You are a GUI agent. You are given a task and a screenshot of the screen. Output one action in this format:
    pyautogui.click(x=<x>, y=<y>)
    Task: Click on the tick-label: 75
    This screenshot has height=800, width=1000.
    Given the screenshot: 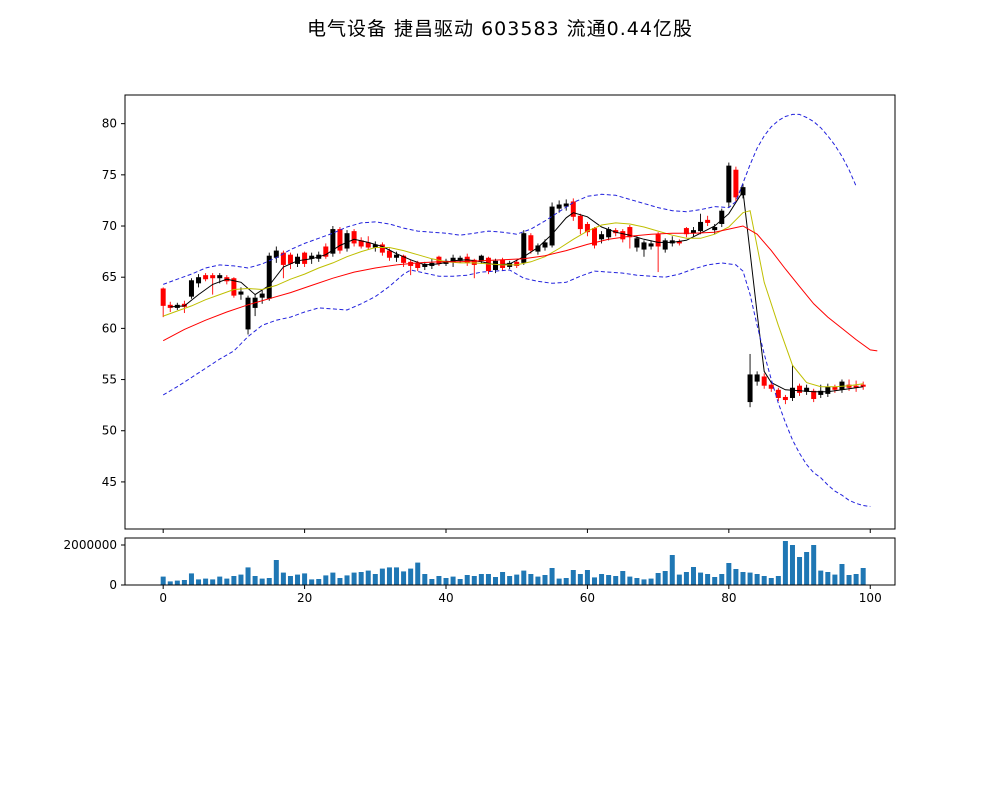 What is the action you would take?
    pyautogui.click(x=109, y=175)
    